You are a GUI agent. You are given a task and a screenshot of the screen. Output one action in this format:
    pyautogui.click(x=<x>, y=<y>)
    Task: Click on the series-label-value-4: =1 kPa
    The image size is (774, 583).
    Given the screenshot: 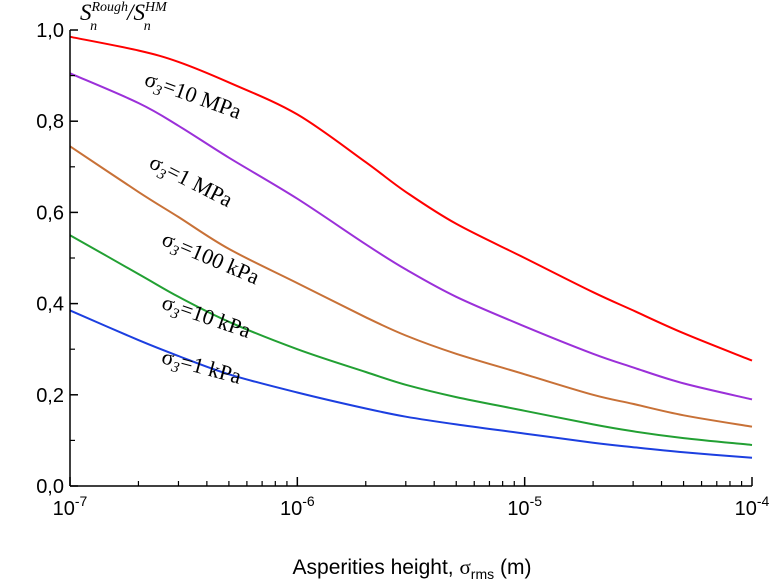 What is the action you would take?
    pyautogui.click(x=211, y=369)
    